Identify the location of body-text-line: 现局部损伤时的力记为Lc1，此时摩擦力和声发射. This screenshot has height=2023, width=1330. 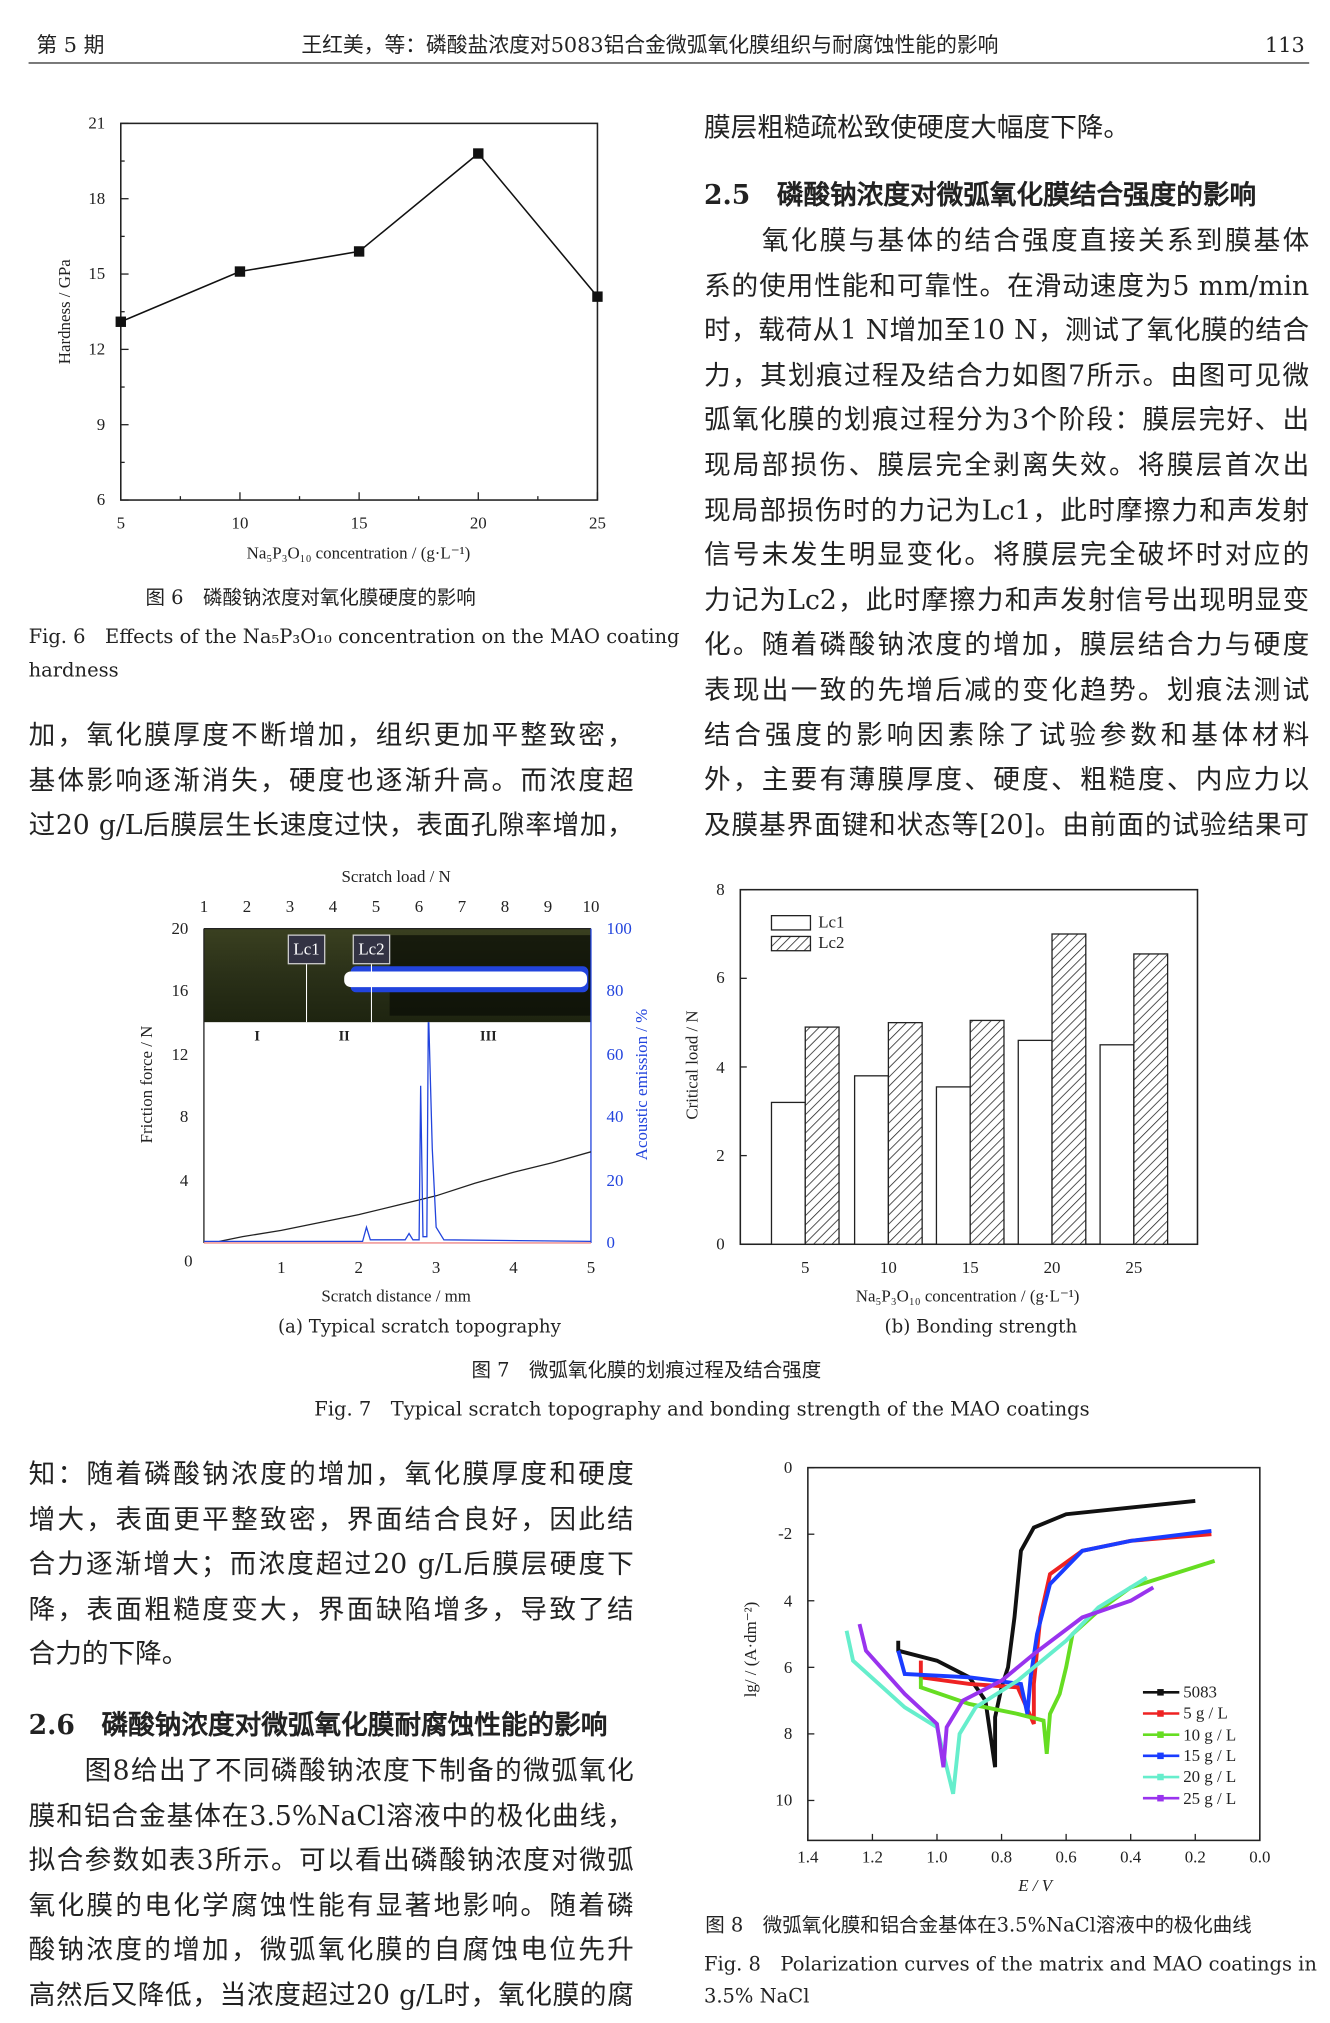
(1006, 510).